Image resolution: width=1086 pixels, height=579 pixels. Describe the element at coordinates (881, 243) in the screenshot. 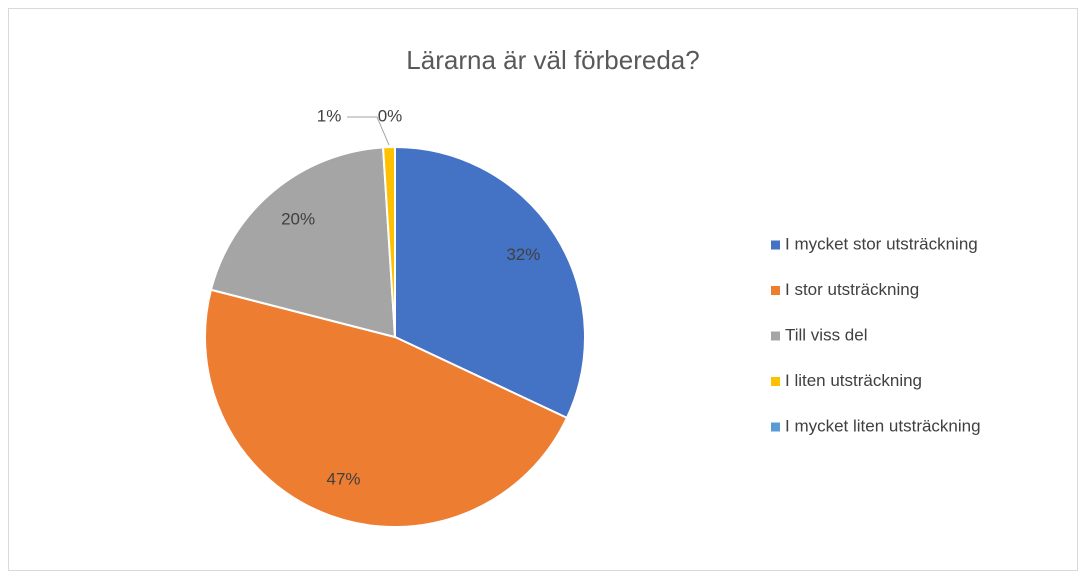

I see `legend-label: I mycket stor utsträckning` at that location.